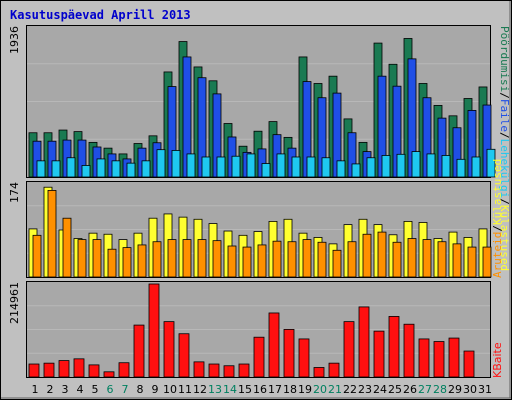 Image resolution: width=512 pixels, height=400 pixels. I want to click on top-legend: Pöördumisi/Faile/Lehekülgi/Külastused, so click(504, 148).